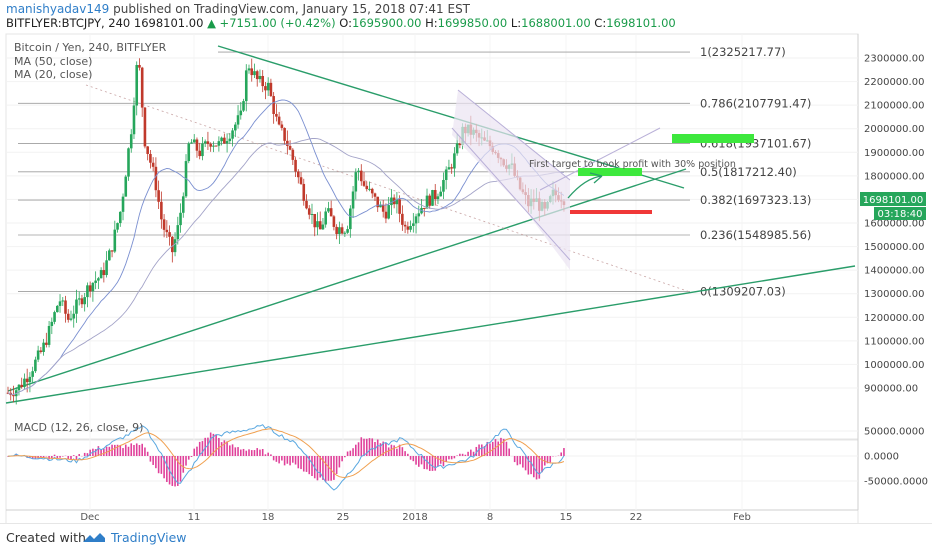  Describe the element at coordinates (149, 537) in the screenshot. I see `tradingview-brand-link: TradingView` at that location.